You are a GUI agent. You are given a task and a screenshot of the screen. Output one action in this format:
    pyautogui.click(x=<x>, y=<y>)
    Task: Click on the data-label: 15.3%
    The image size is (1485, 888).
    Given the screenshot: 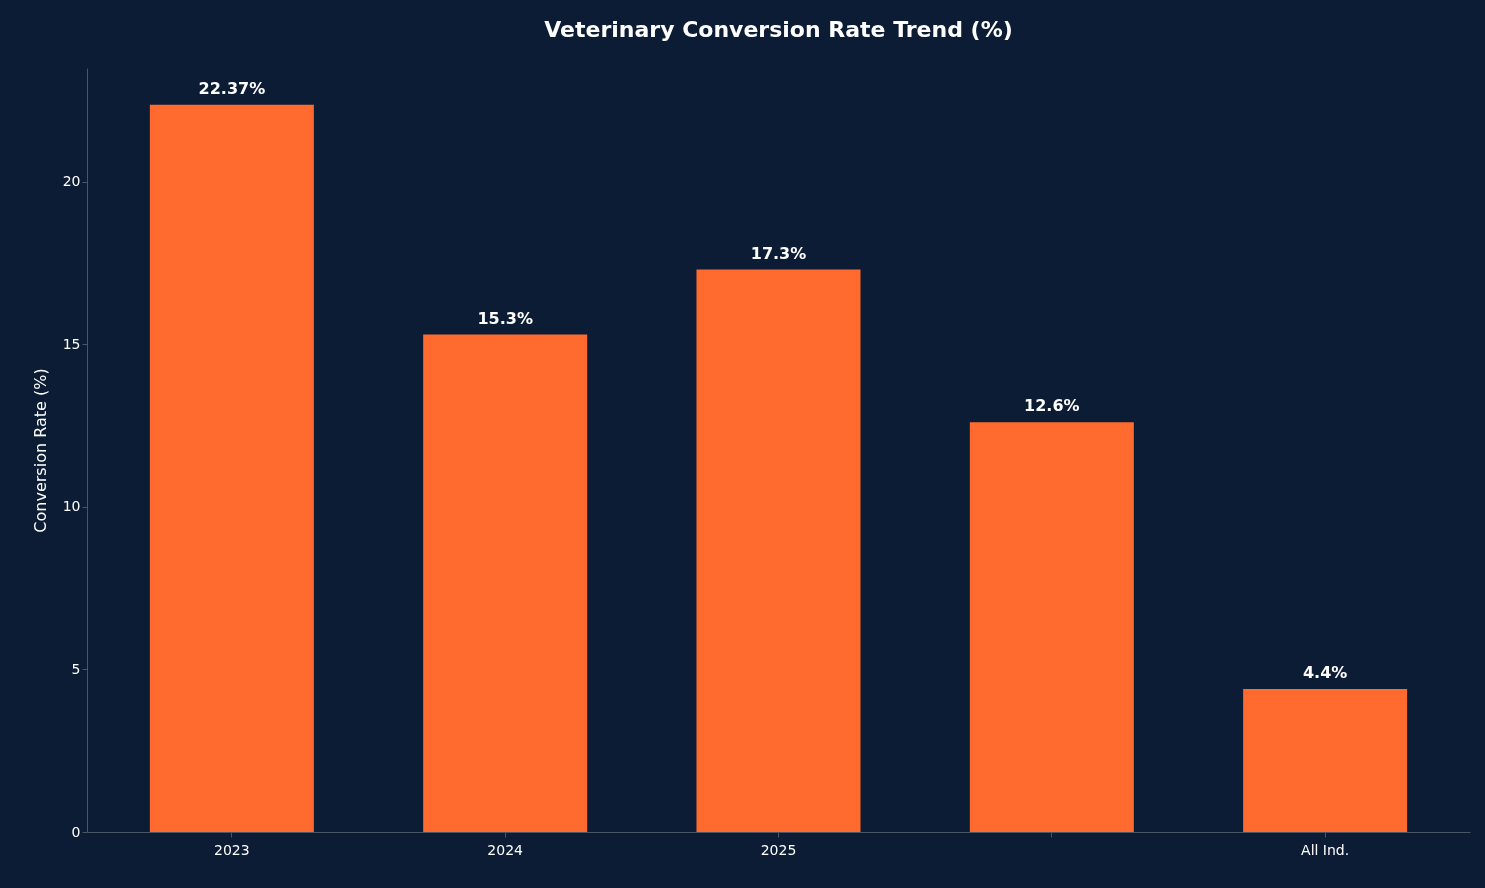 What is the action you would take?
    pyautogui.click(x=505, y=318)
    